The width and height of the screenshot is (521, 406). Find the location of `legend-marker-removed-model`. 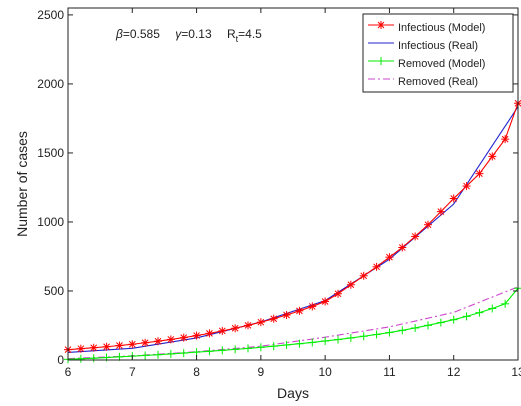

legend-marker-removed-model is located at coordinates (381, 61).